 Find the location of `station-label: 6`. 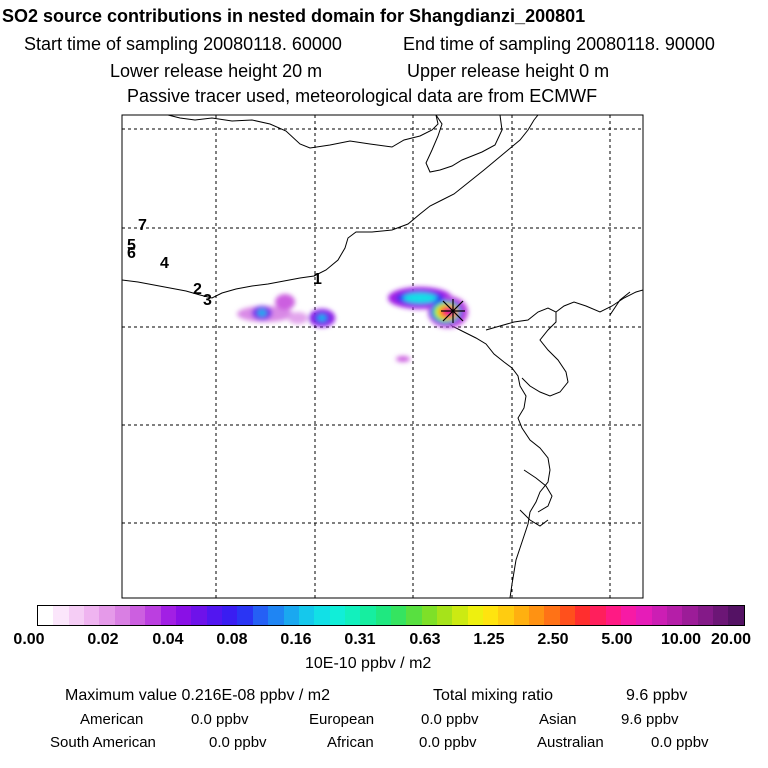

station-label: 6 is located at coordinates (131, 253).